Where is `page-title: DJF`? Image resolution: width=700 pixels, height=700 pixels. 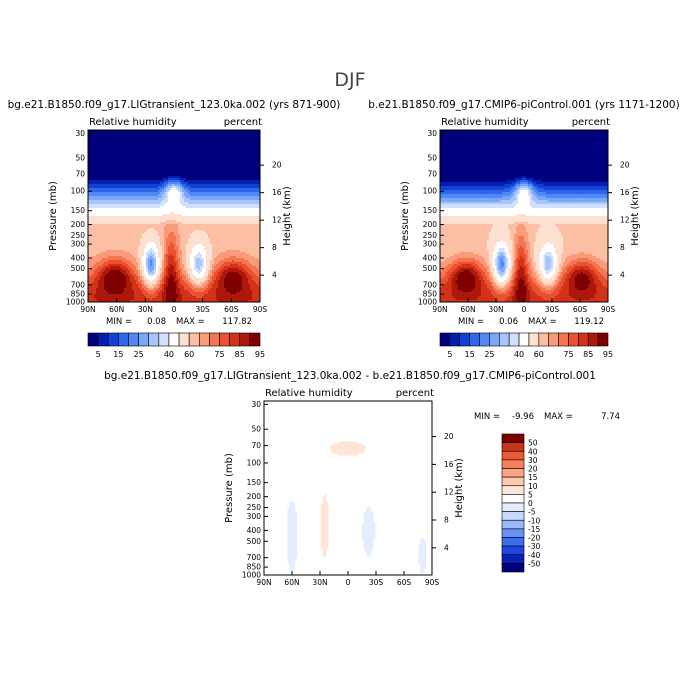
page-title: DJF is located at coordinates (349, 80).